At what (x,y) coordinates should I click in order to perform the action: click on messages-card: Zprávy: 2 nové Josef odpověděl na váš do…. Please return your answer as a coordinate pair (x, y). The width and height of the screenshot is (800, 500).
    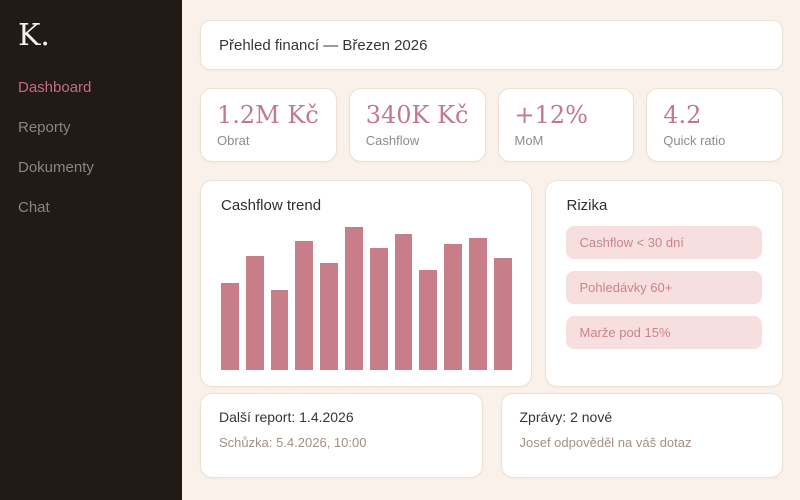
    Looking at the image, I should click on (641, 435).